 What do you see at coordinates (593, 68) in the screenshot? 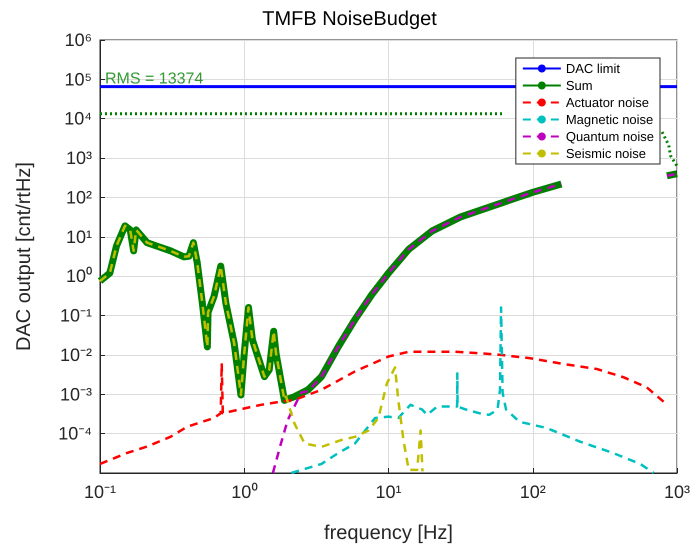
I see `legend-label: DAC limit` at bounding box center [593, 68].